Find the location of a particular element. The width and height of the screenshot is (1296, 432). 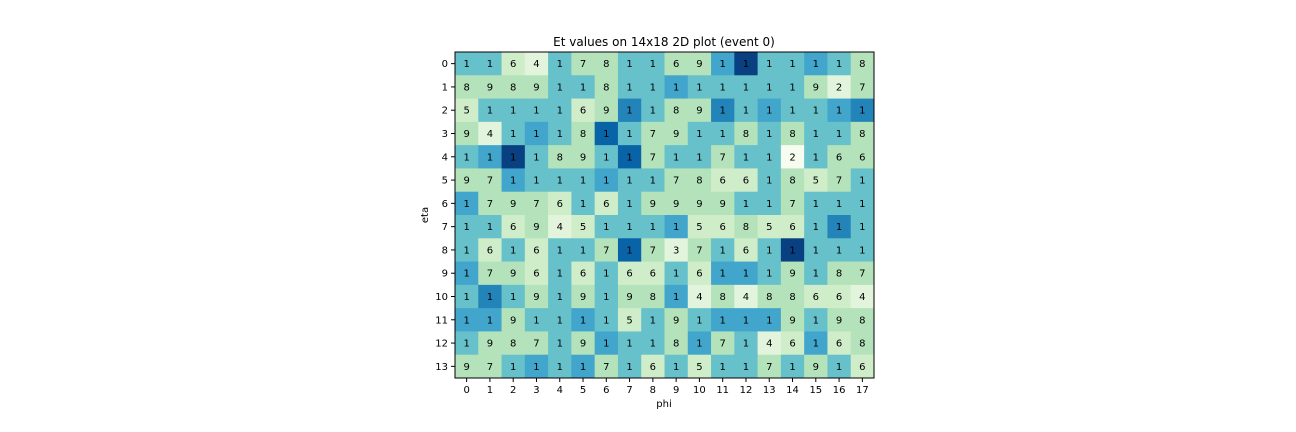

y-tick-label: 9 is located at coordinates (445, 274).